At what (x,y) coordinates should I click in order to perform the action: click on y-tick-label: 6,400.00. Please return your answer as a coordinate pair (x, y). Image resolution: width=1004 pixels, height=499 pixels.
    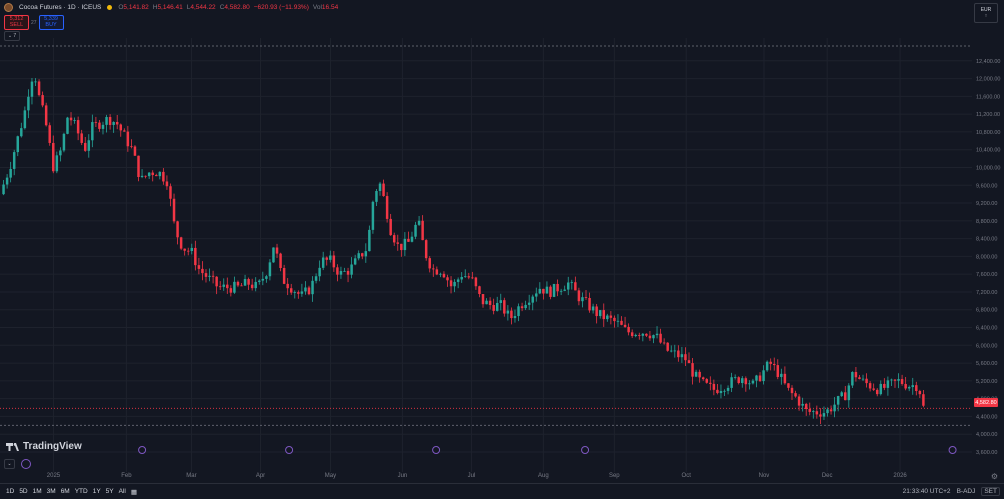
    Looking at the image, I should click on (986, 329).